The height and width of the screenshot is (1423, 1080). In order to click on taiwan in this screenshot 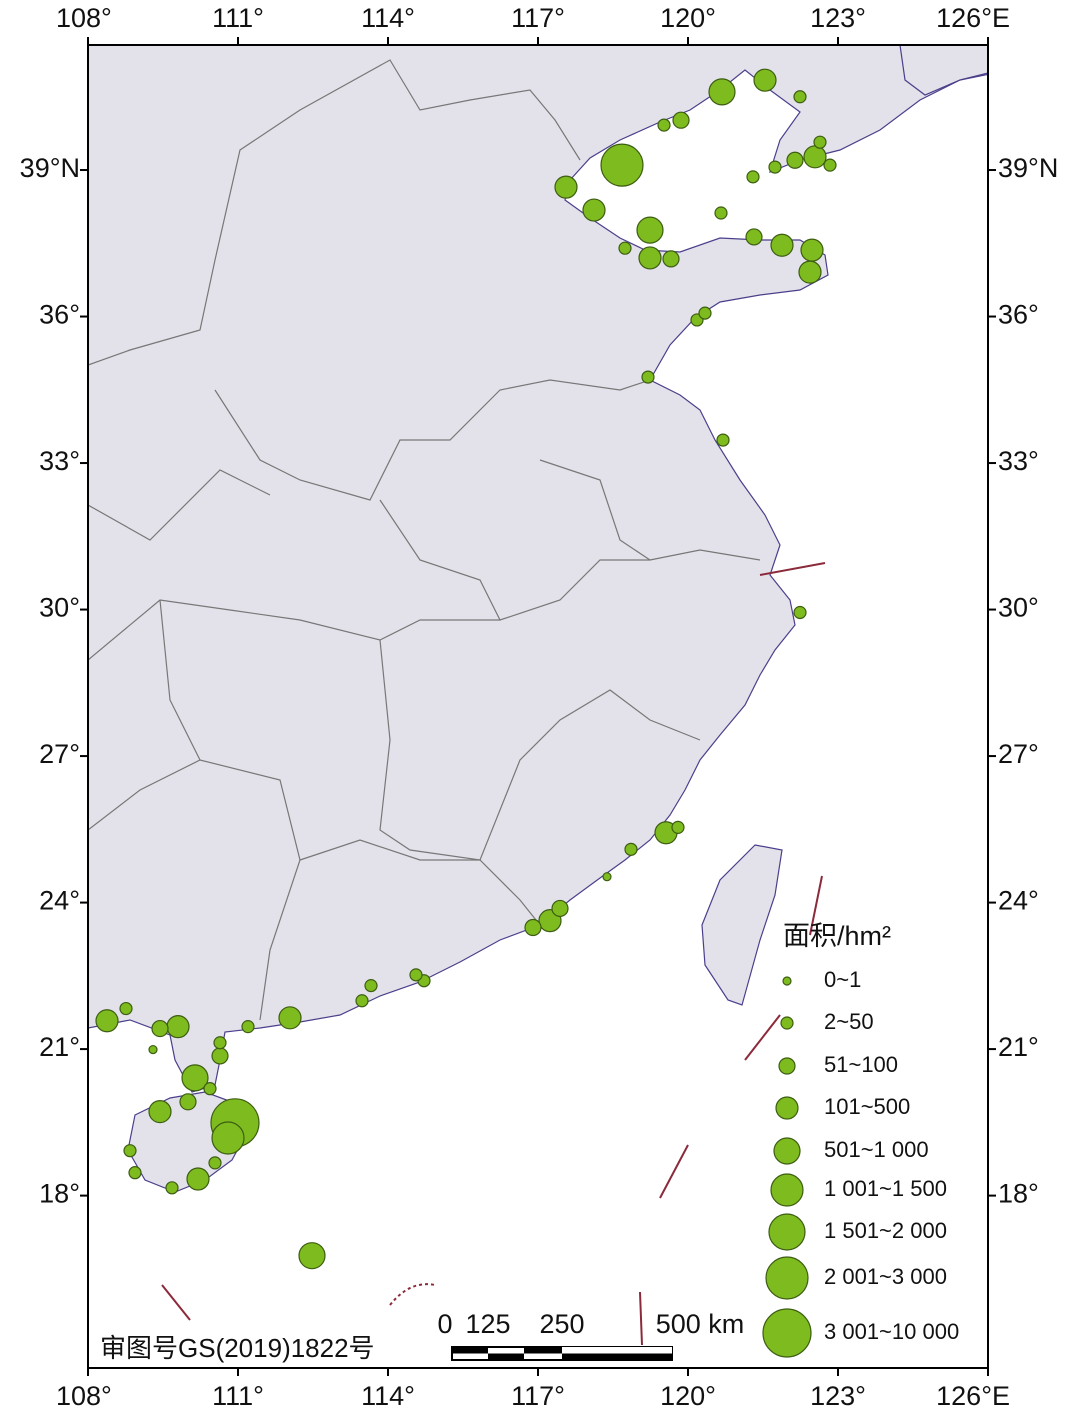, I will do `click(742, 925)`.